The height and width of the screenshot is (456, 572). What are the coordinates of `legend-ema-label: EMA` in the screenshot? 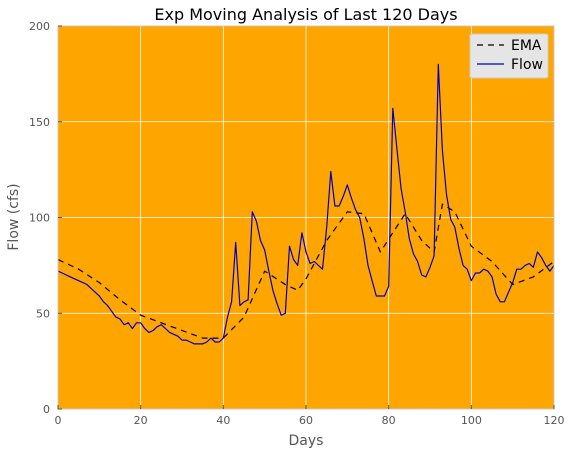 It's located at (526, 46).